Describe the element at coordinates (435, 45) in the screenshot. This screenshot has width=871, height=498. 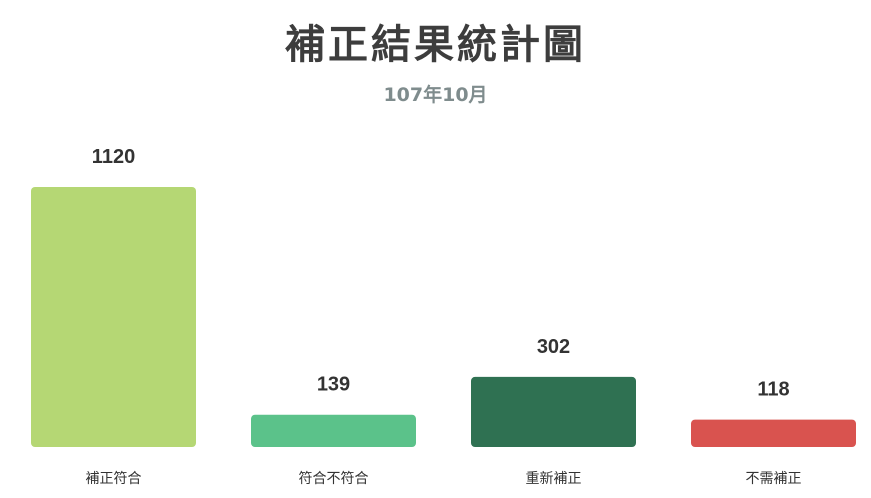
I see `chart-title: 補正結果統計圖` at that location.